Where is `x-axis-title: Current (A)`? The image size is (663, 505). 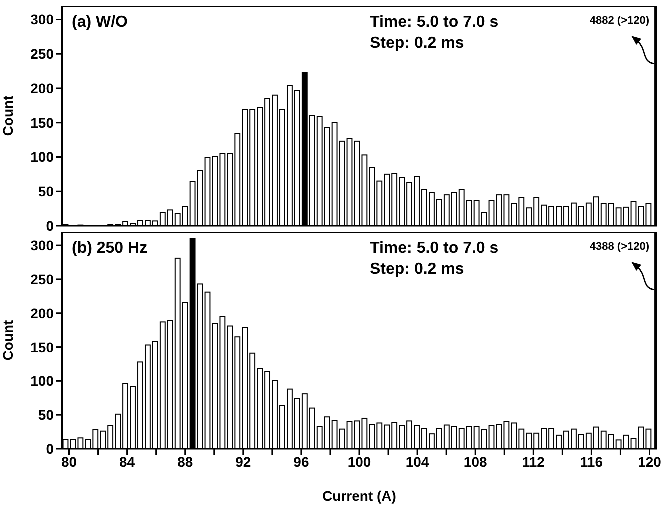 x-axis-title: Current (A) is located at coordinates (359, 496).